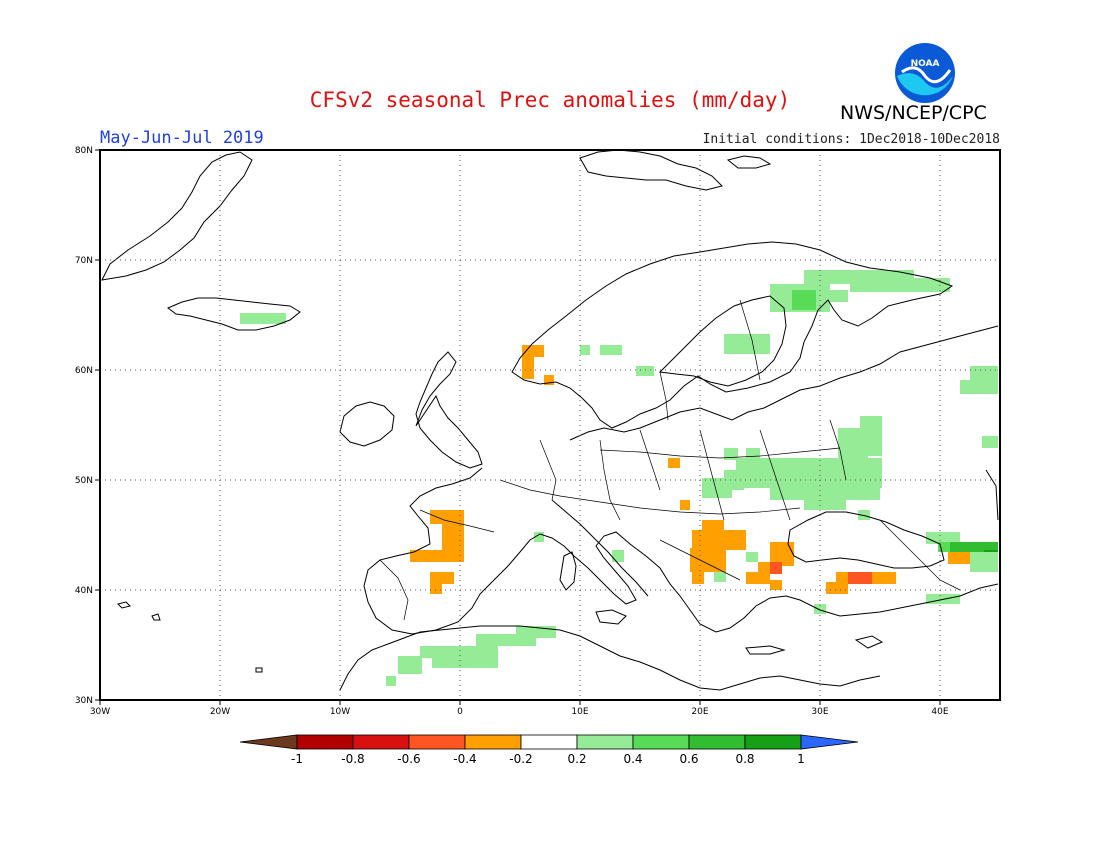 The image size is (1100, 850). Describe the element at coordinates (829, 742) in the screenshot. I see `colorbar-end-high` at that location.